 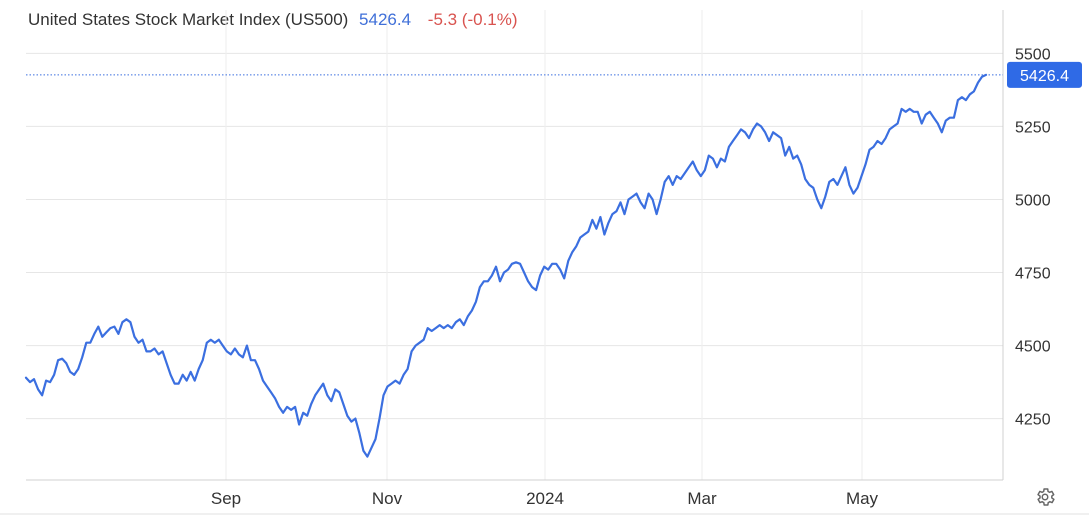 What do you see at coordinates (1033, 200) in the screenshot?
I see `y-tick-label: 5000` at bounding box center [1033, 200].